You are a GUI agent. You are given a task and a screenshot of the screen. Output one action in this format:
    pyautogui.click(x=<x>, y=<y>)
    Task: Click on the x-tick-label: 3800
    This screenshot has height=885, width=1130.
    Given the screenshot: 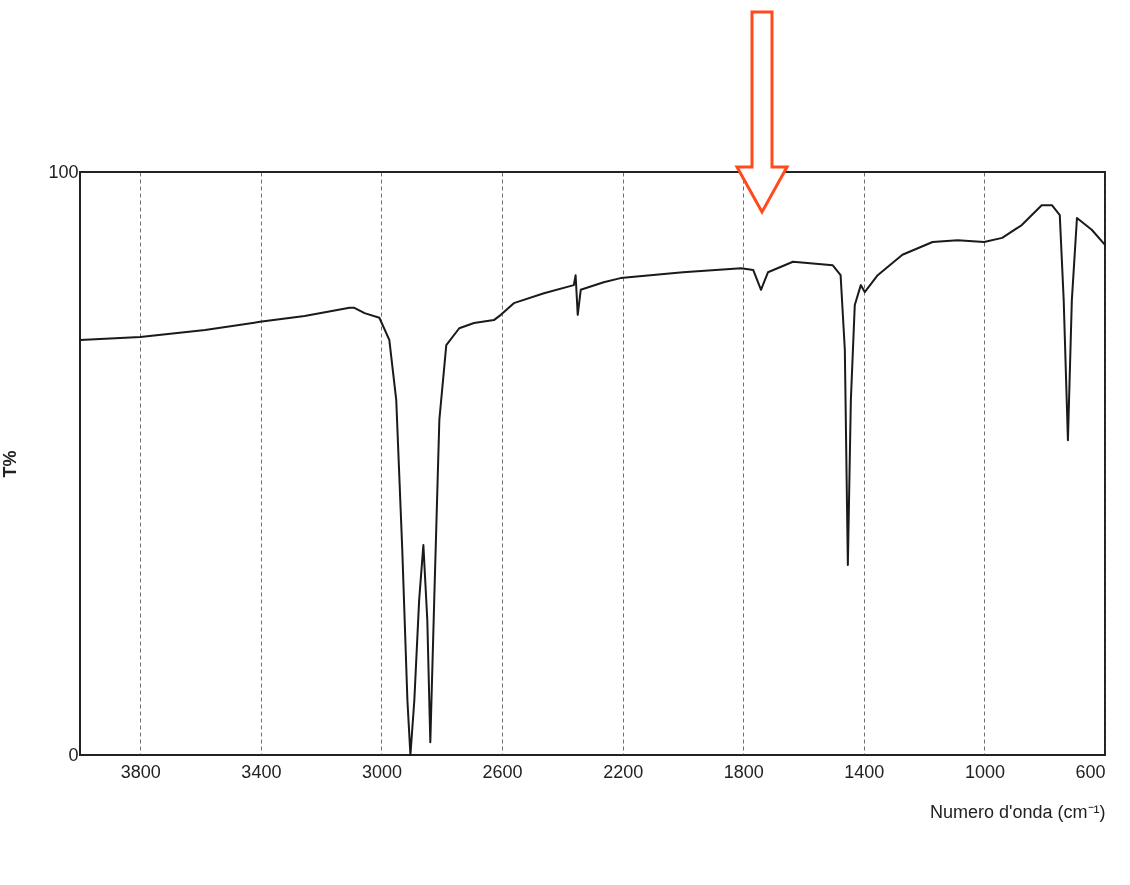 What is the action you would take?
    pyautogui.click(x=140, y=771)
    